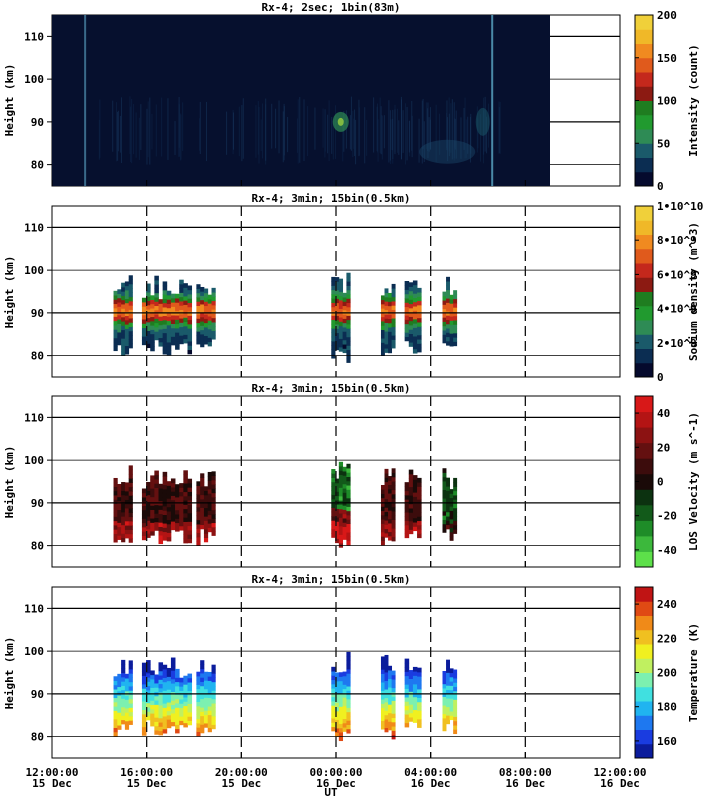 The height and width of the screenshot is (800, 708). Describe the element at coordinates (34, 608) in the screenshot. I see `ytick-label: 110` at that location.